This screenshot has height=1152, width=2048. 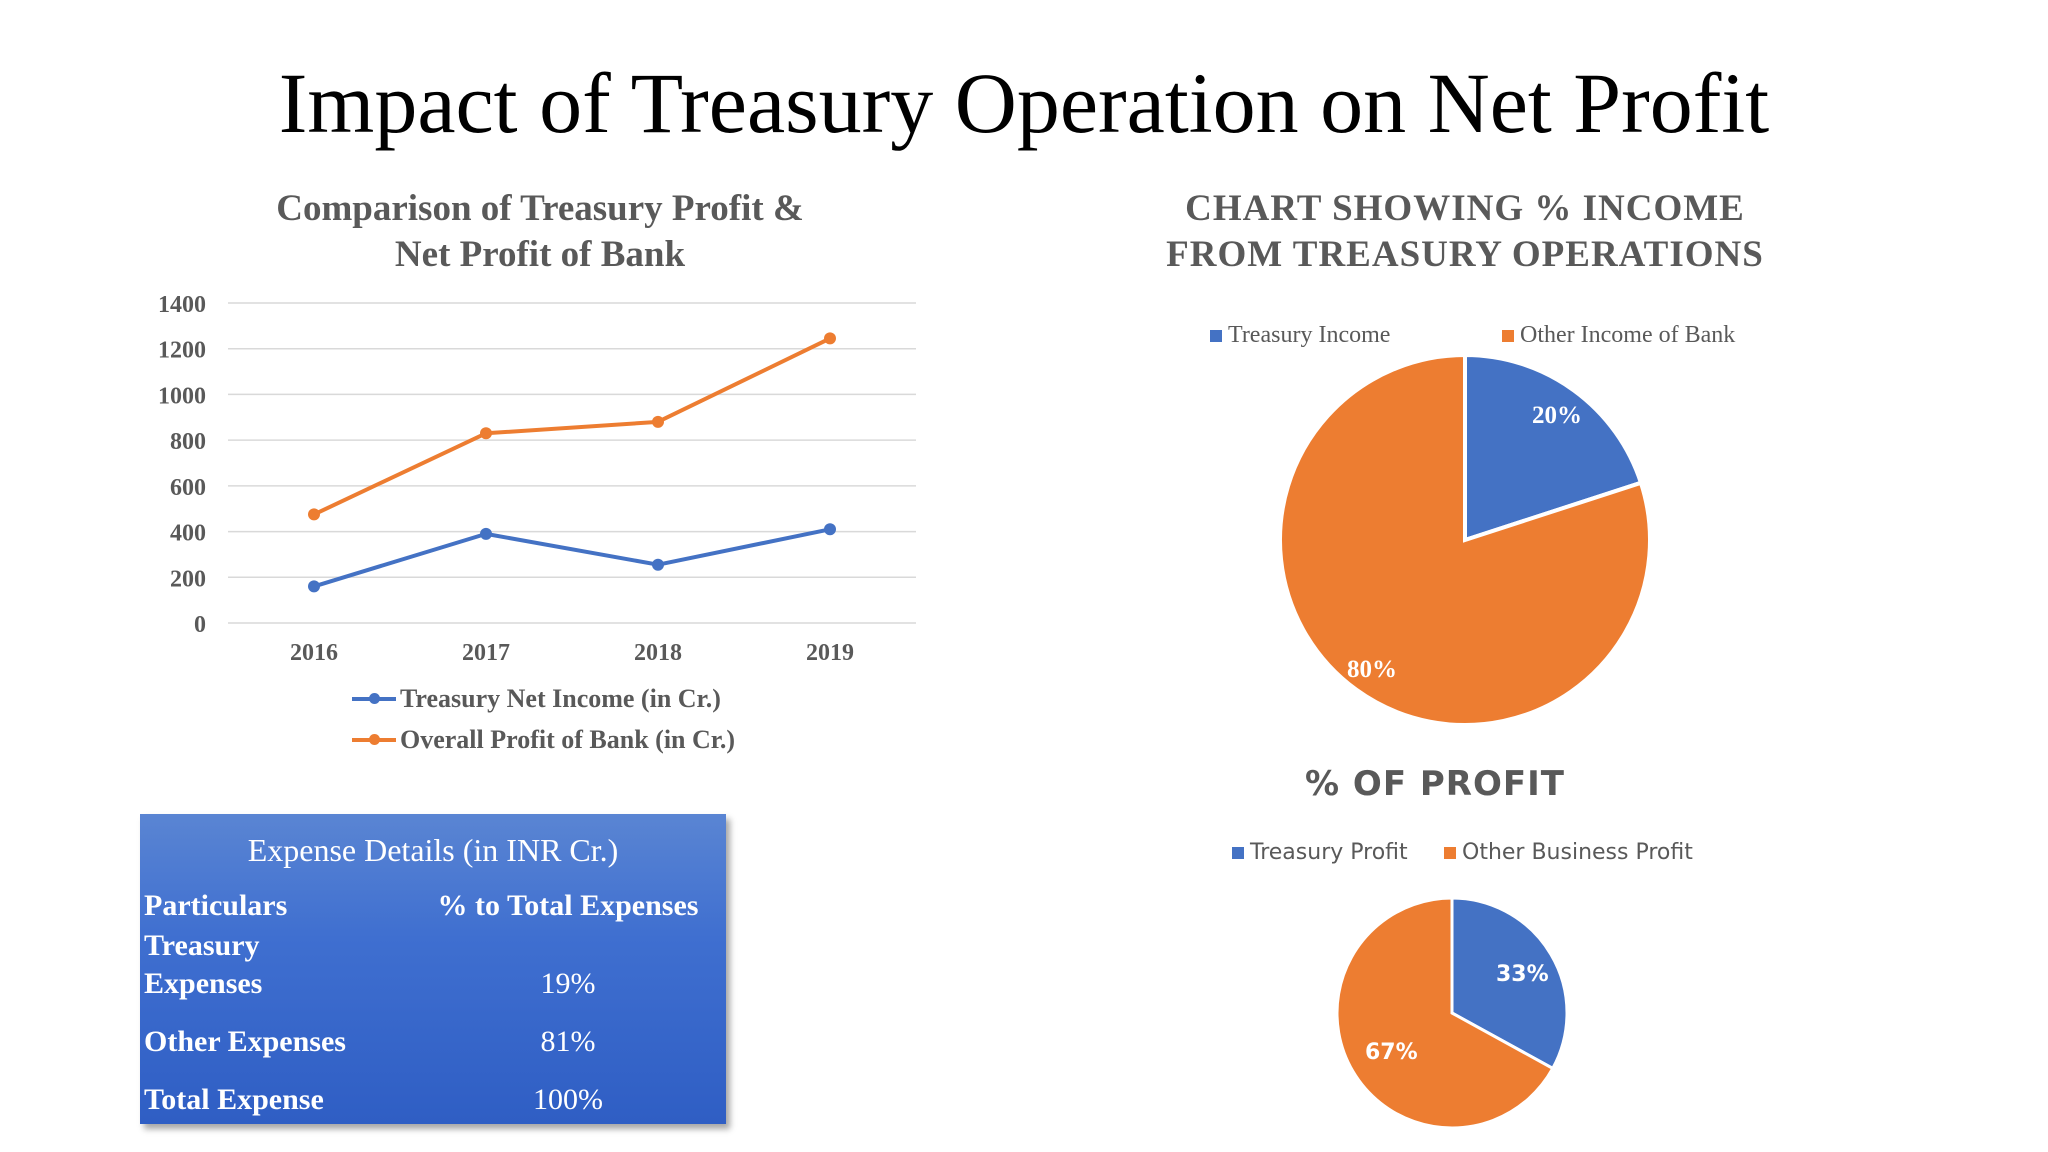 What do you see at coordinates (540, 254) in the screenshot?
I see `line-chart-title-line-2: Net Profit of Bank` at bounding box center [540, 254].